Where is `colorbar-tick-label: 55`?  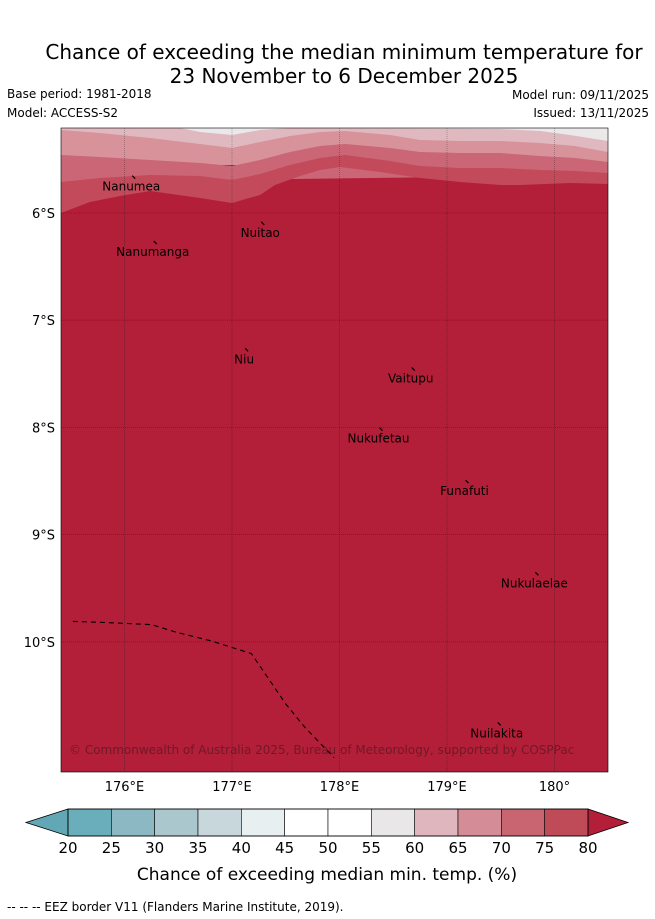 colorbar-tick-label: 55 is located at coordinates (371, 848).